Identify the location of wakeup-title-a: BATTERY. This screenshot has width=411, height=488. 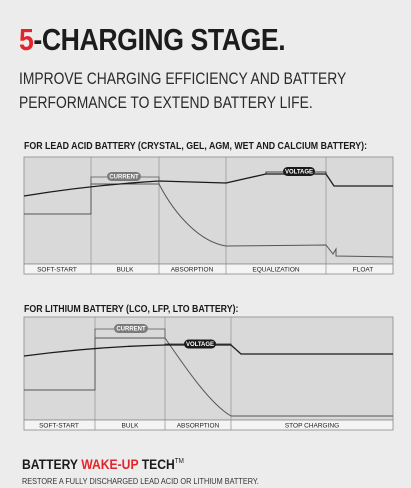
(52, 464).